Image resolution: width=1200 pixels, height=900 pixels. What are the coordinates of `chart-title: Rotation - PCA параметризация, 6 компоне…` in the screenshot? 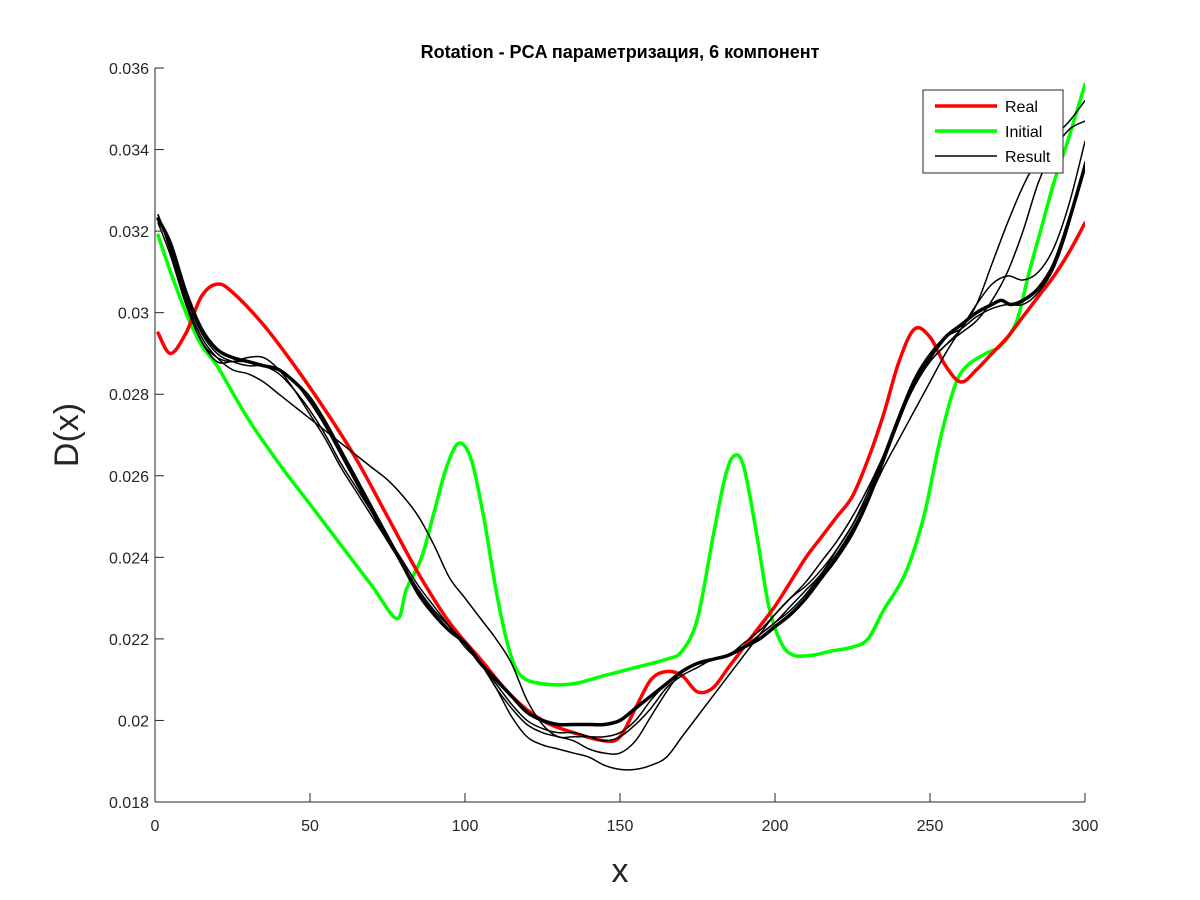 It's located at (620, 52).